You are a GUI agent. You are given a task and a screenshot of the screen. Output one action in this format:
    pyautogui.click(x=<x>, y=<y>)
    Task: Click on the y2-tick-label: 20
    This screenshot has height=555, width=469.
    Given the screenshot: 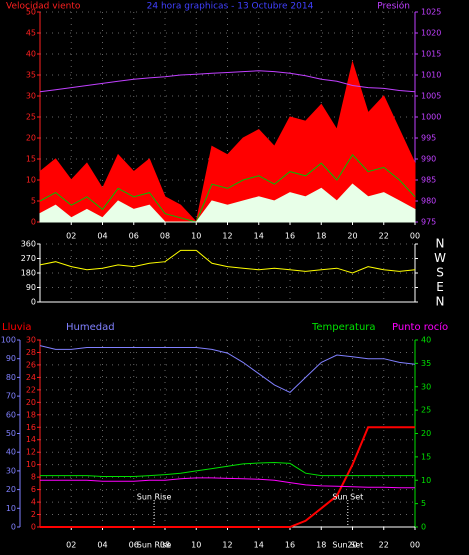 What is the action you would take?
    pyautogui.click(x=426, y=433)
    